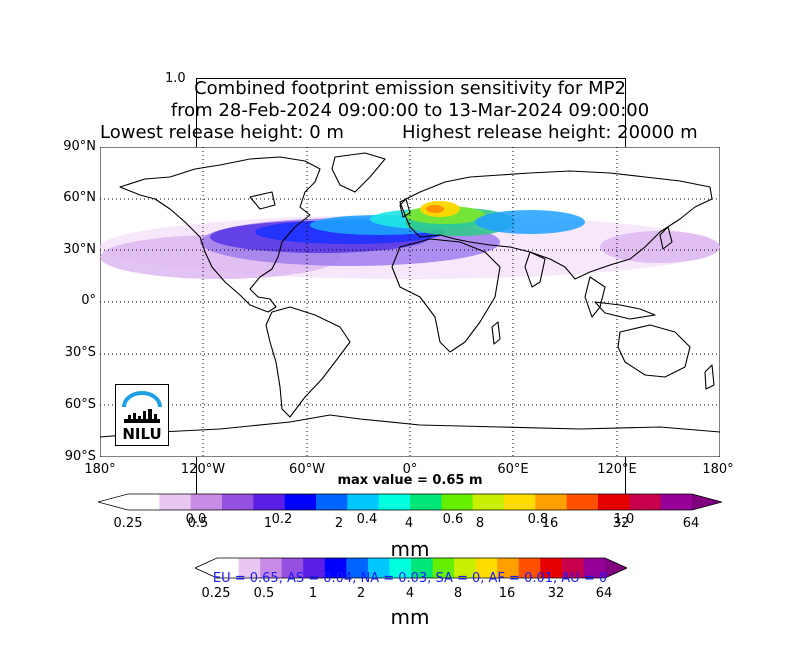 The width and height of the screenshot is (800, 650). Describe the element at coordinates (113, 502) in the screenshot. I see `colorbar-main-extend-low` at that location.